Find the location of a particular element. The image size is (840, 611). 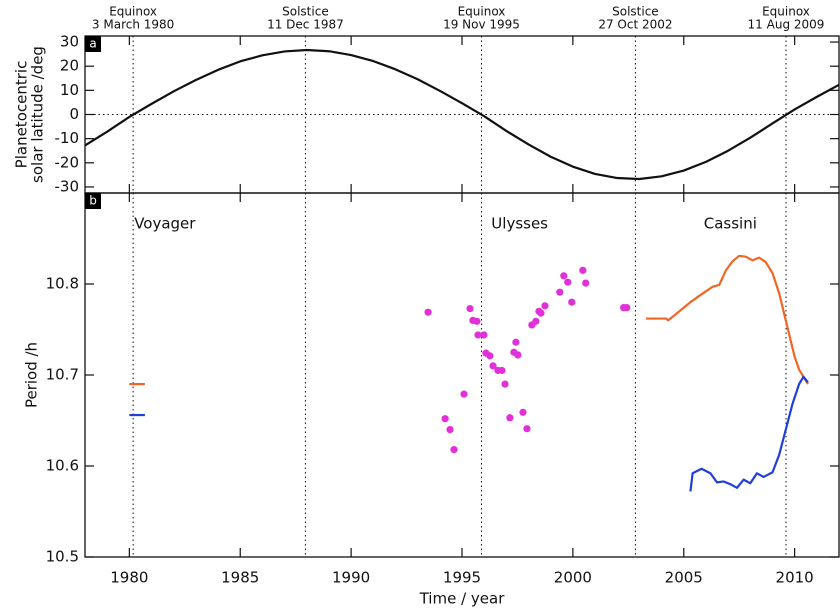

x-tick-label: 1985 is located at coordinates (240, 578).